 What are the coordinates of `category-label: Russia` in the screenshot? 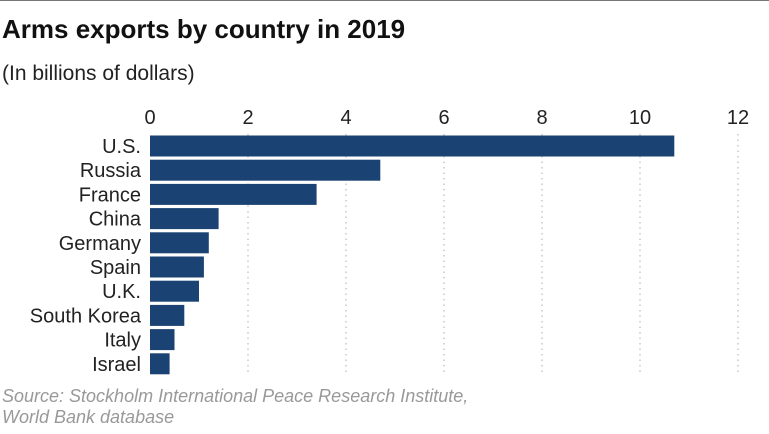 It's located at (111, 171).